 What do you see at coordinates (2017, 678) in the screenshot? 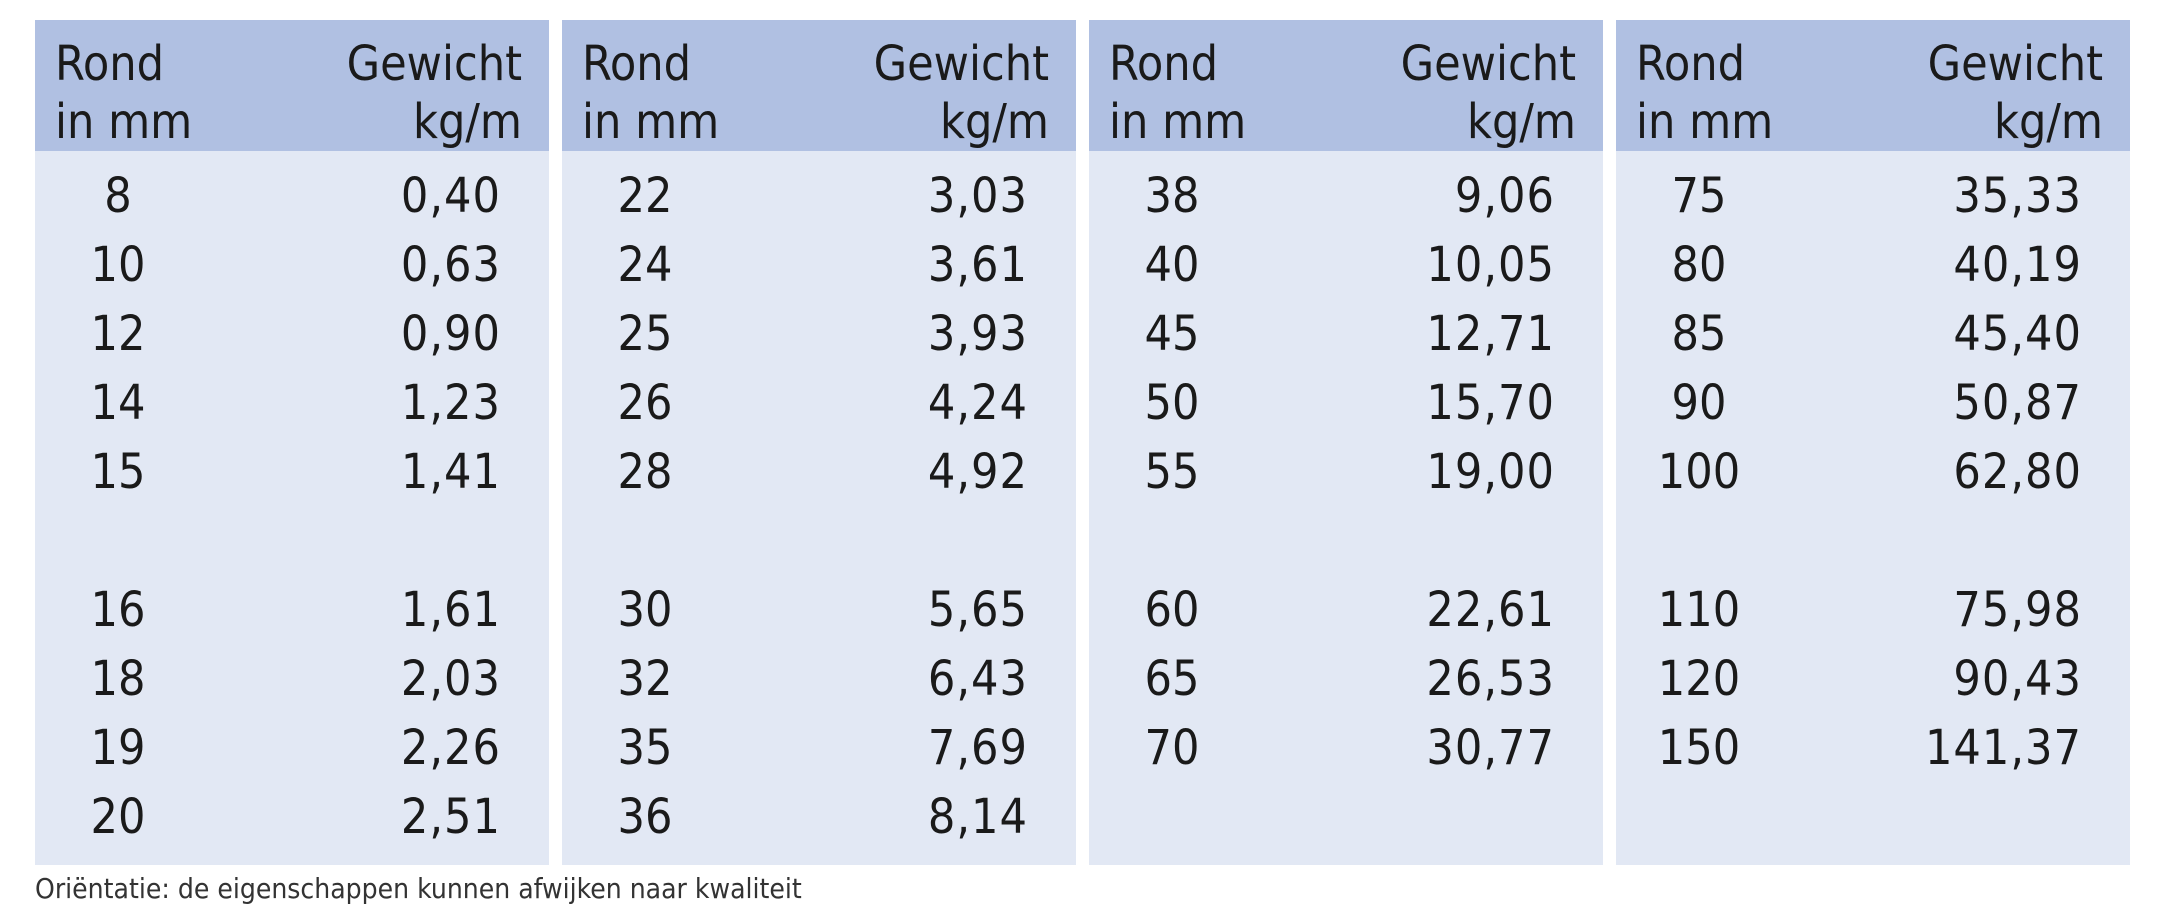
I see `weight-value: 90,43` at bounding box center [2017, 678].